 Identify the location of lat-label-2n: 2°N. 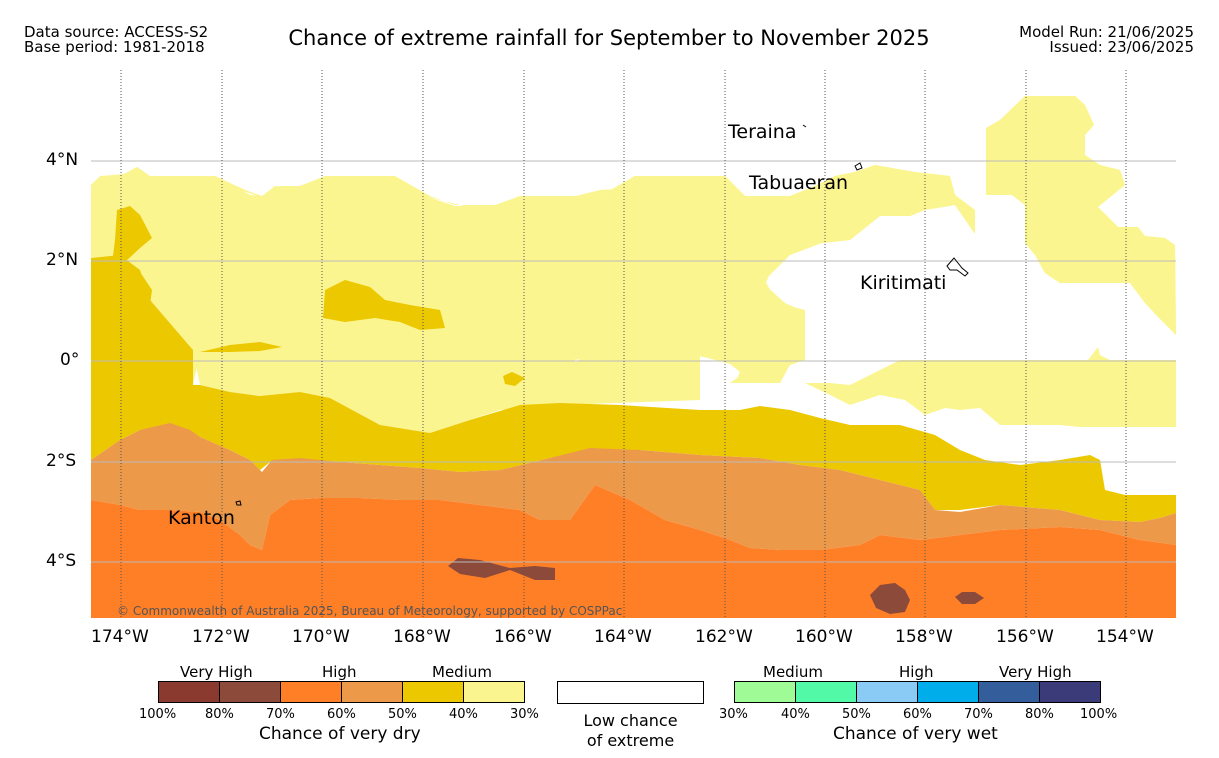
(62, 260).